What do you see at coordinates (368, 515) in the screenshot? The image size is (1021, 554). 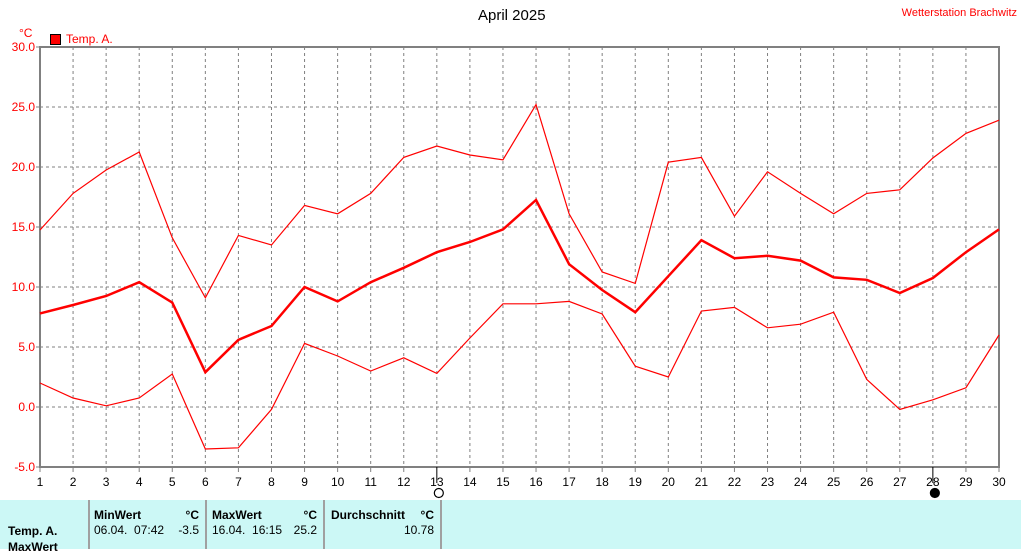 I see `avg-header: Durchschnitt` at bounding box center [368, 515].